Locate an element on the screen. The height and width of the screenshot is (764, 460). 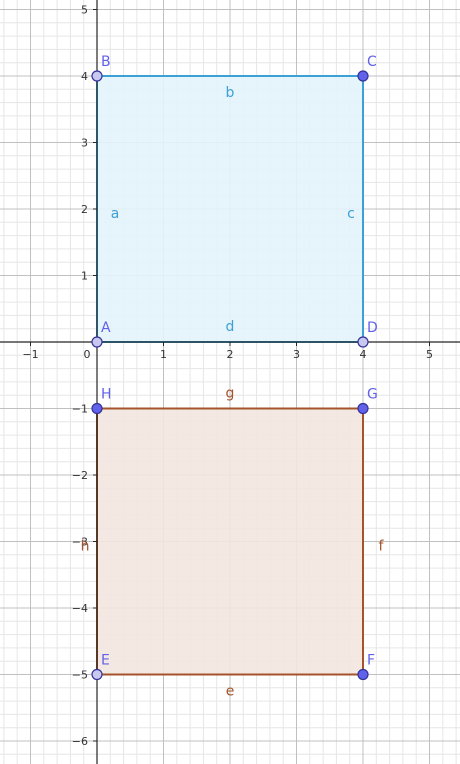
y-tick-label: 2 is located at coordinates (84, 209).